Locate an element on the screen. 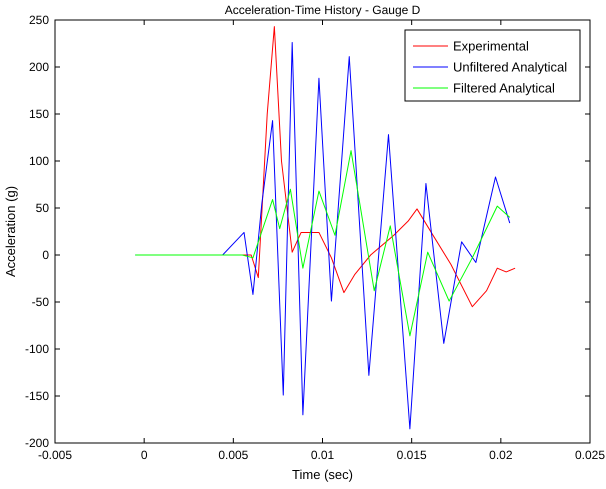 The image size is (606, 489). legend-label: Filtered Analytical is located at coordinates (504, 88).